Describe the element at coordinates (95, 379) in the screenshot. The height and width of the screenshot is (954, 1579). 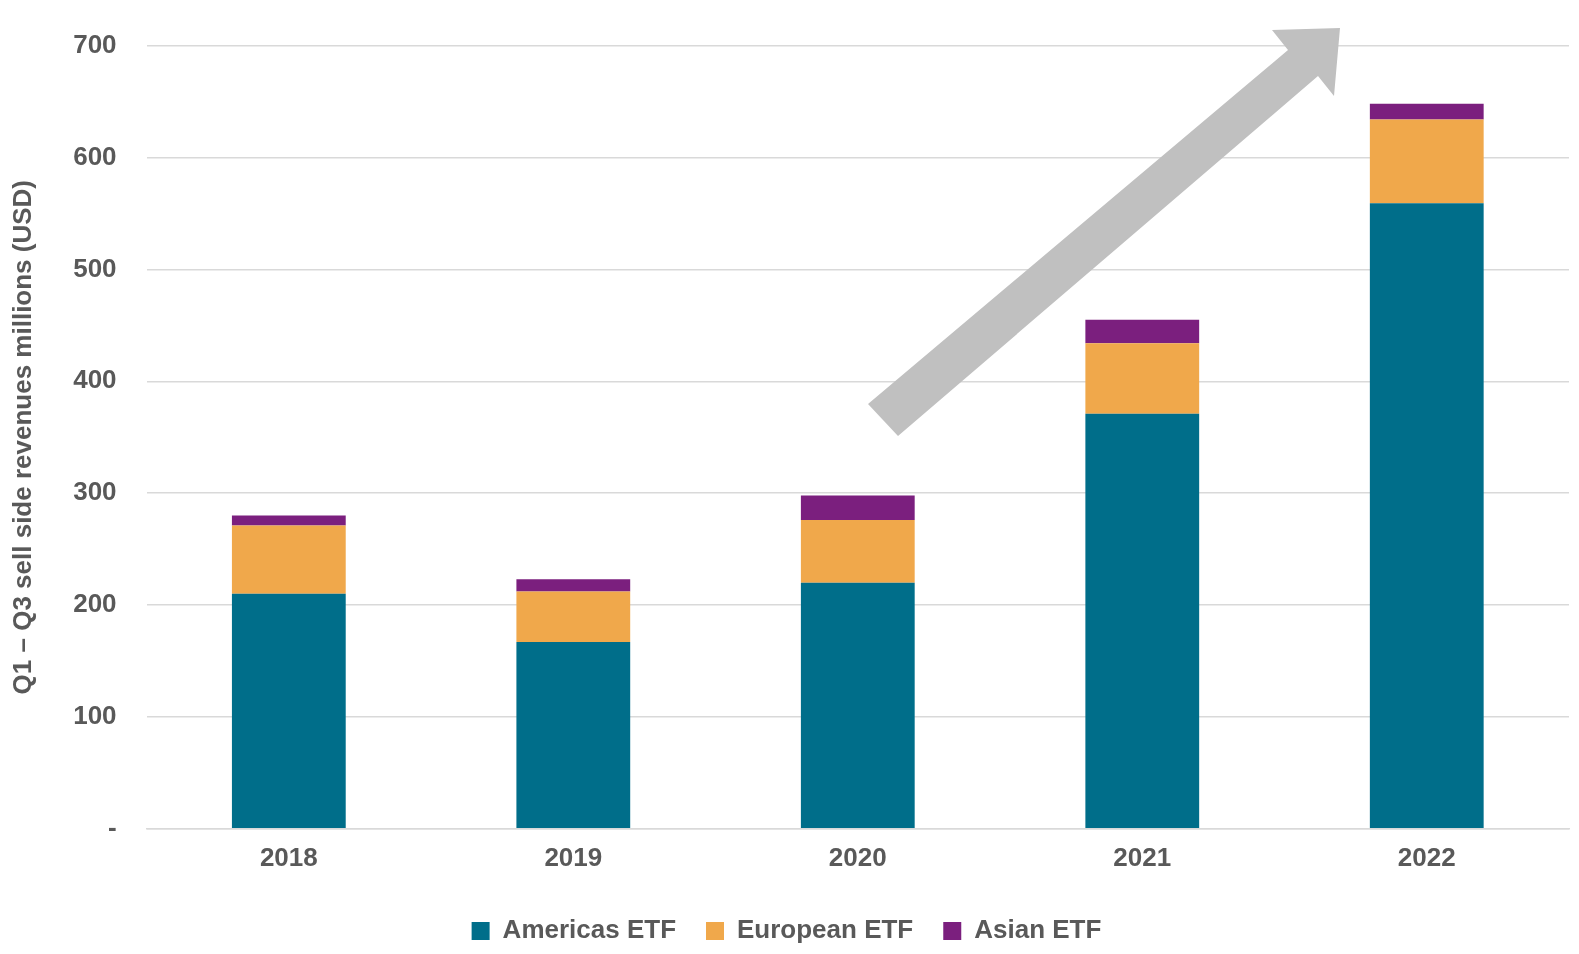
I see `y-tick-label: 400` at that location.